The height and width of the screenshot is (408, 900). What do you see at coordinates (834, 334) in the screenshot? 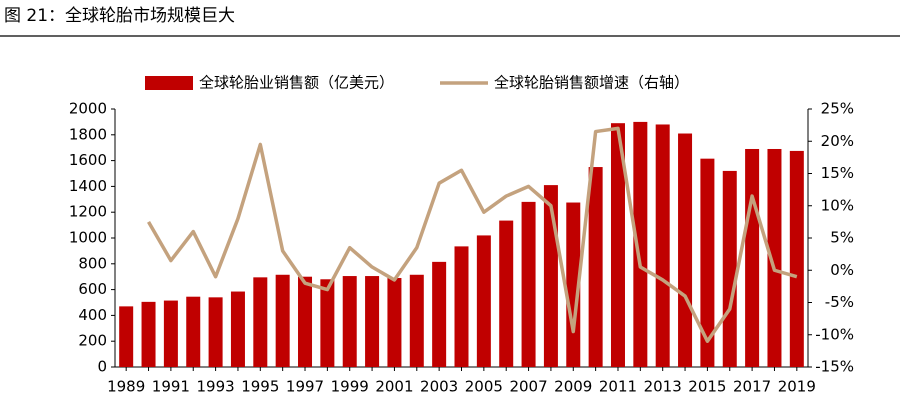
I see `y2-tick-label: -10%` at bounding box center [834, 334].